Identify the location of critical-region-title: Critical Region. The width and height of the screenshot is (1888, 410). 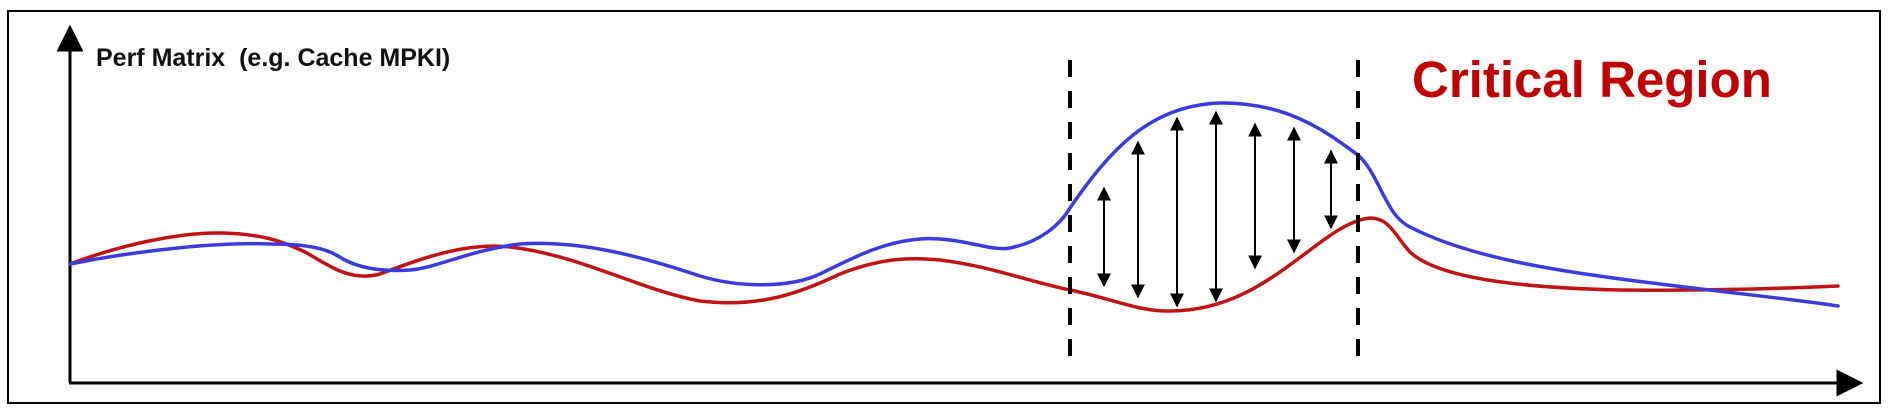
(1592, 79).